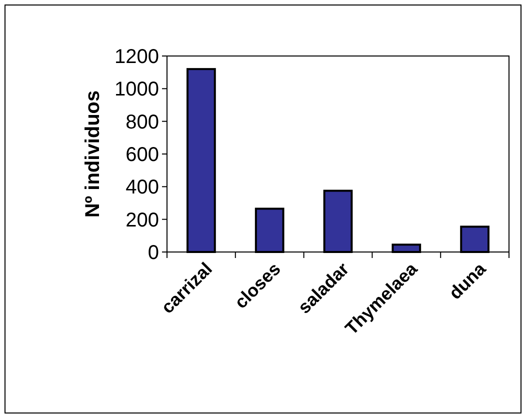 Image resolution: width=526 pixels, height=418 pixels. What do you see at coordinates (142, 155) in the screenshot?
I see `y-tick-label: 600` at bounding box center [142, 155].